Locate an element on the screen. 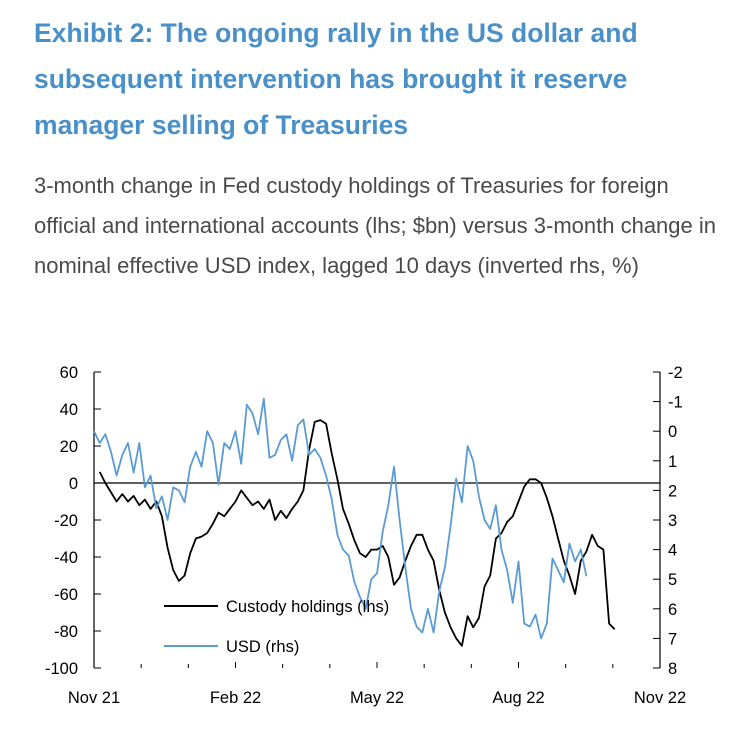 The image size is (740, 733). right-tick-label: 4 is located at coordinates (672, 551).